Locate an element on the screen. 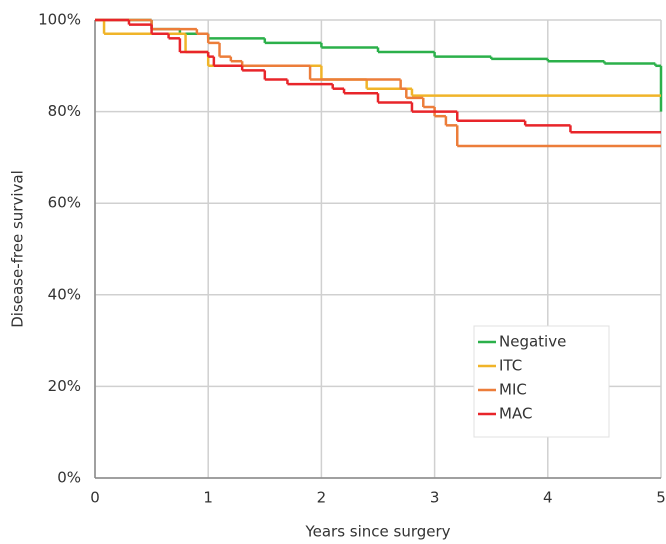 This screenshot has width=666, height=544. legend-box is located at coordinates (541, 381).